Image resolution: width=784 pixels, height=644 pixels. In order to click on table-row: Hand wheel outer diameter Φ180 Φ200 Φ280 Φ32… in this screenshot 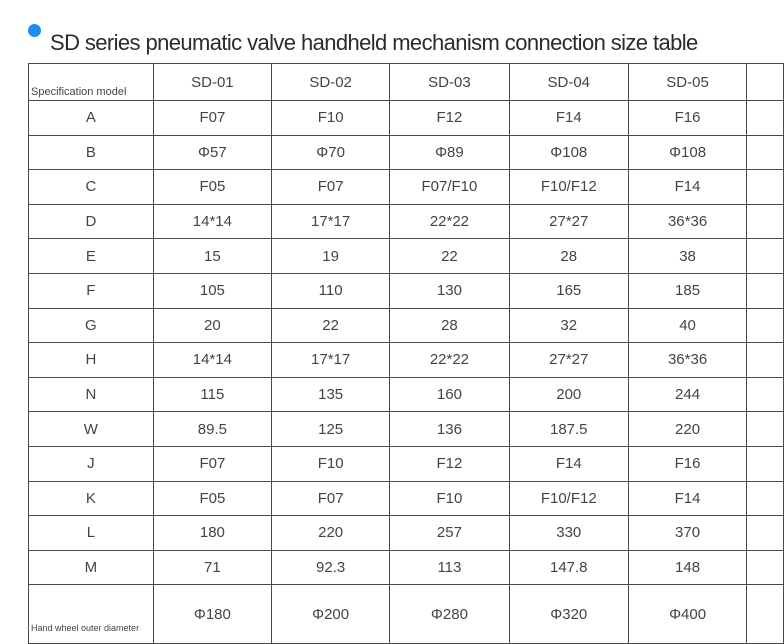, I will do `click(406, 614)`.